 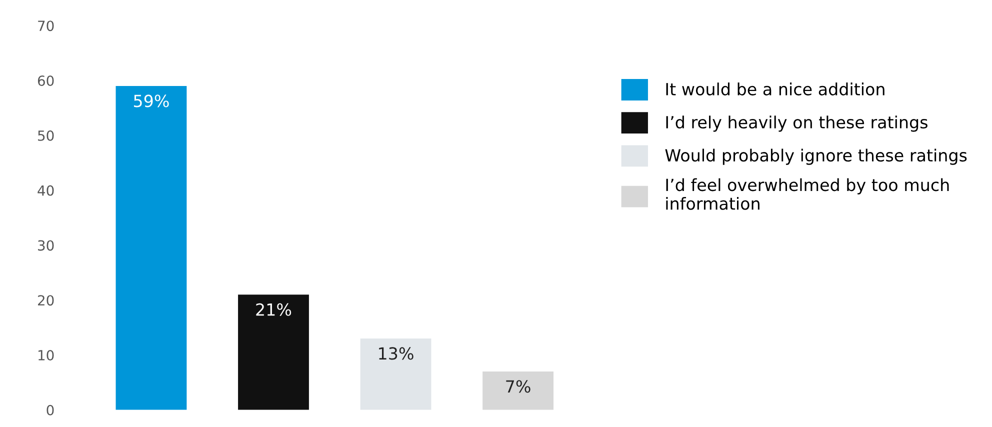 What do you see at coordinates (46, 355) in the screenshot?
I see `y-tick-label: 10` at bounding box center [46, 355].